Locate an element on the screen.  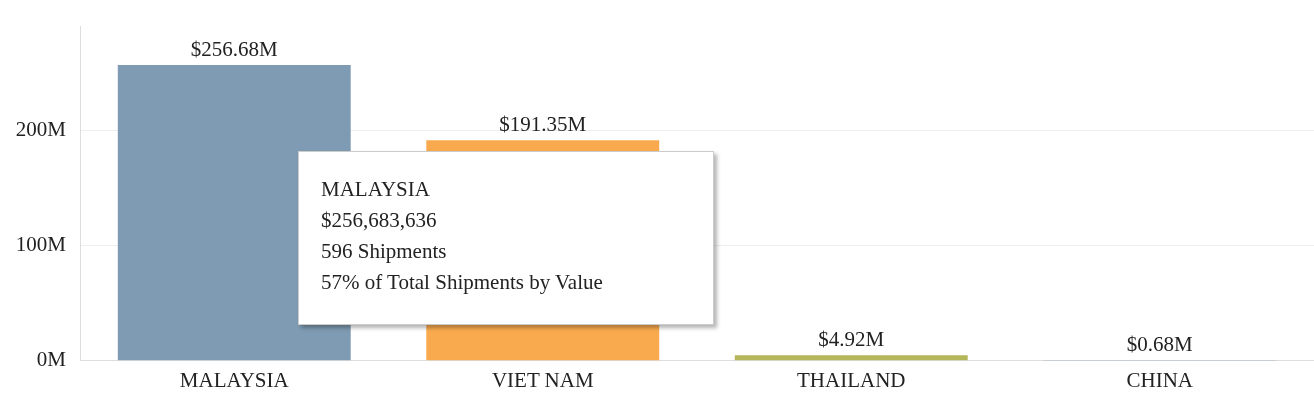
y-tick-label: 0M is located at coordinates (51, 359).